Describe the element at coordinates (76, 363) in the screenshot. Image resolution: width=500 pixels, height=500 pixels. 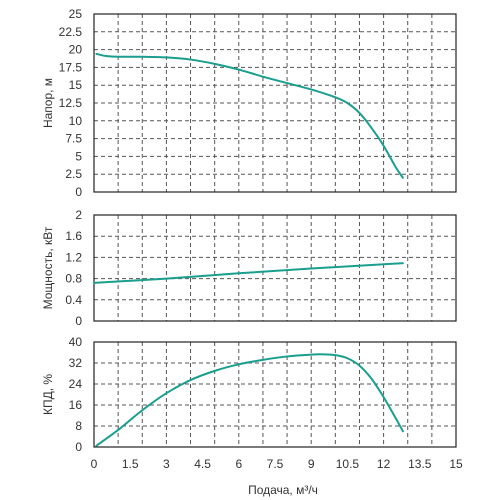
I see `y-tick-label: 32` at that location.